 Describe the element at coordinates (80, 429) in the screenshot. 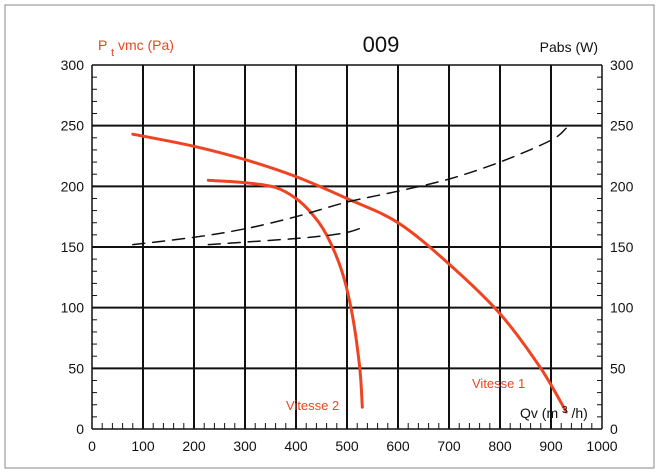

I see `y-left-tick-label: 0` at that location.